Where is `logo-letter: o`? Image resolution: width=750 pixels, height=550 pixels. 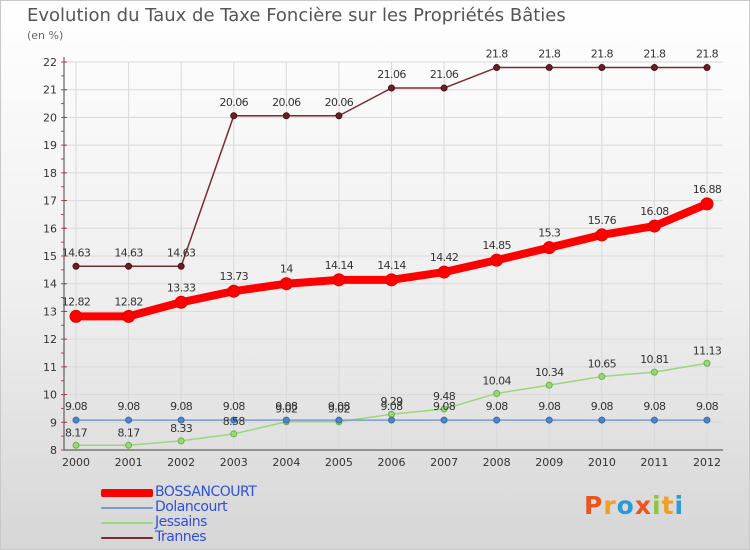 logo-letter: o is located at coordinates (625, 505).